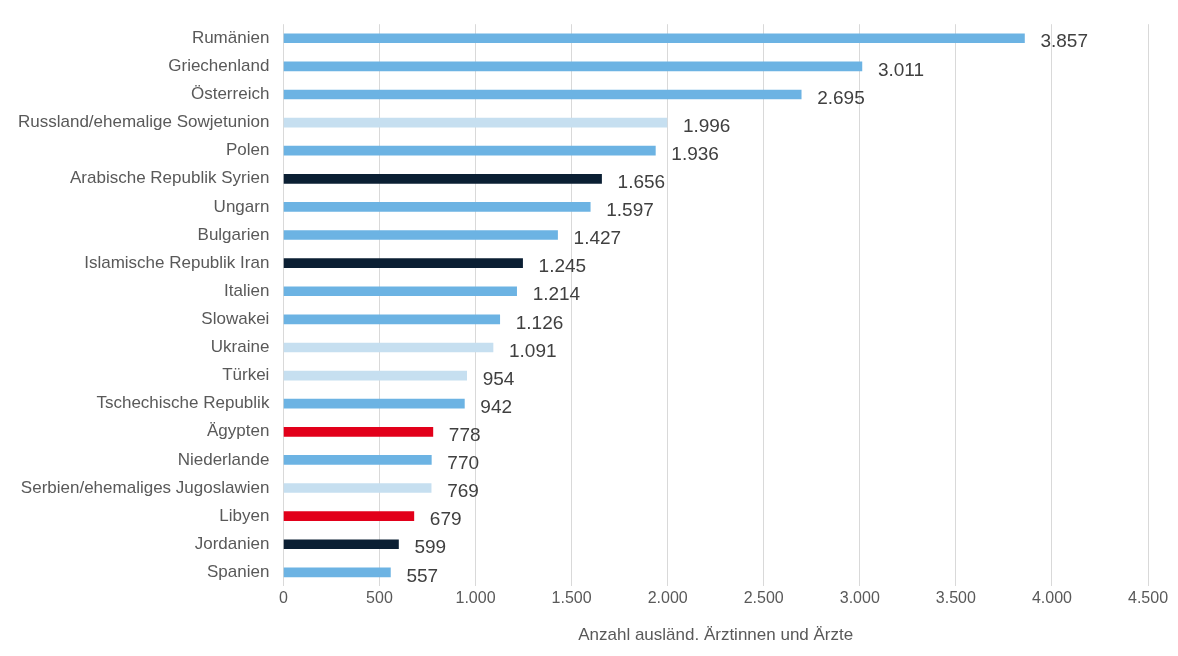 The width and height of the screenshot is (1178, 656). I want to click on y-tick-label: Niederlande, so click(223, 459).